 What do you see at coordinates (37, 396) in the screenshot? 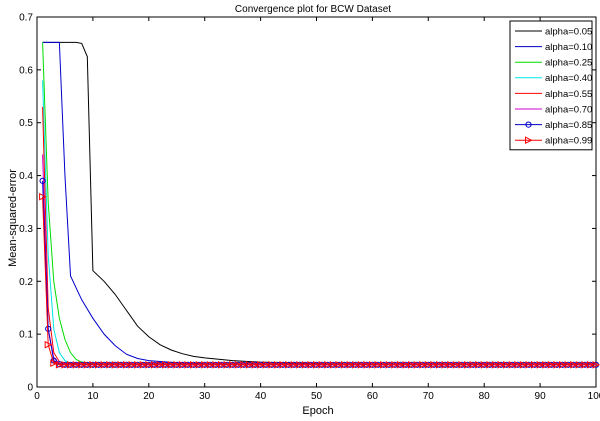
I see `x-tick-label: 0` at bounding box center [37, 396].